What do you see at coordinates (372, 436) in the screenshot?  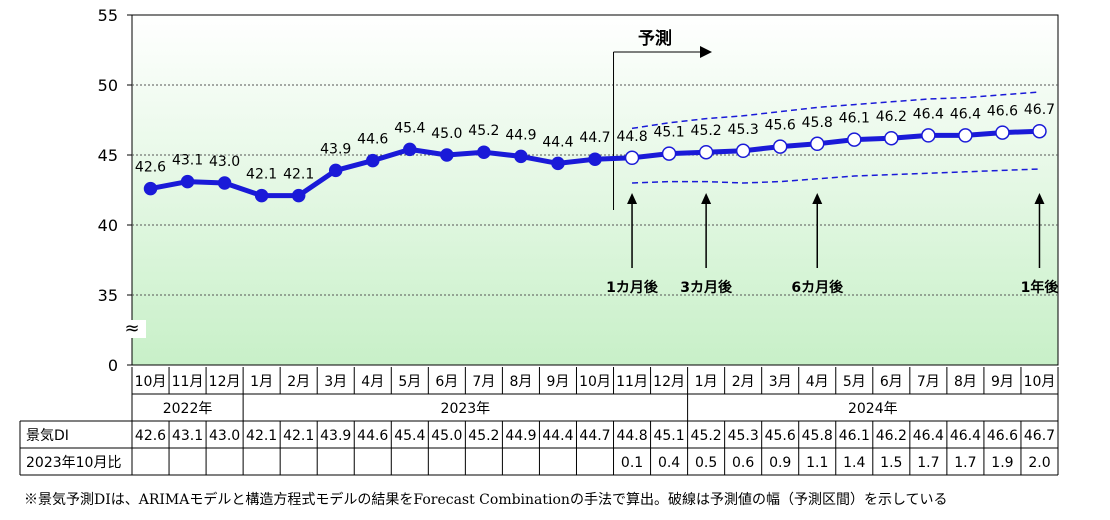 I see `table-cell: 44.6` at bounding box center [372, 436].